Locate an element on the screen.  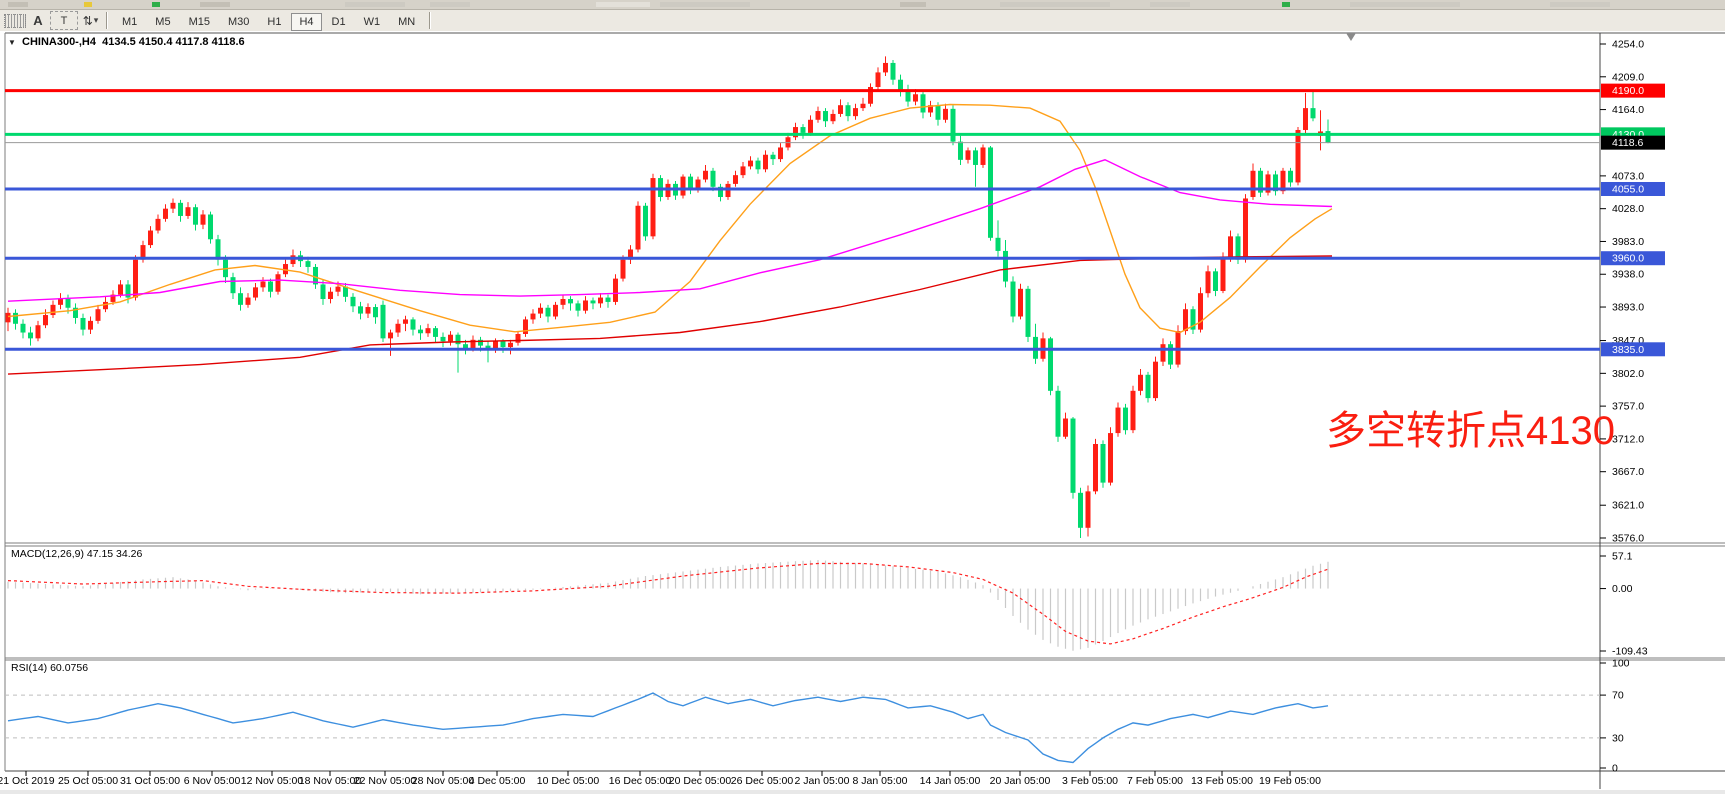
svg-text: 3938.0 is located at coordinates (1628, 275).